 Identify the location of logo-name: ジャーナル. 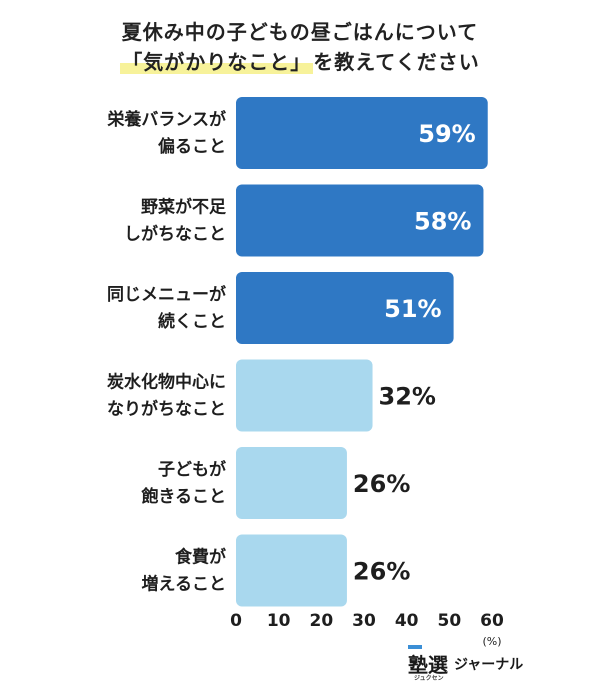
(489, 665).